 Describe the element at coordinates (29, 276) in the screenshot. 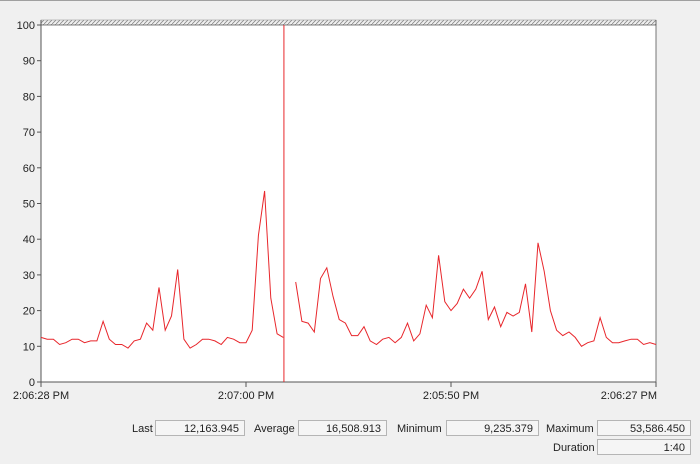

I see `y-tick-label: 30` at that location.